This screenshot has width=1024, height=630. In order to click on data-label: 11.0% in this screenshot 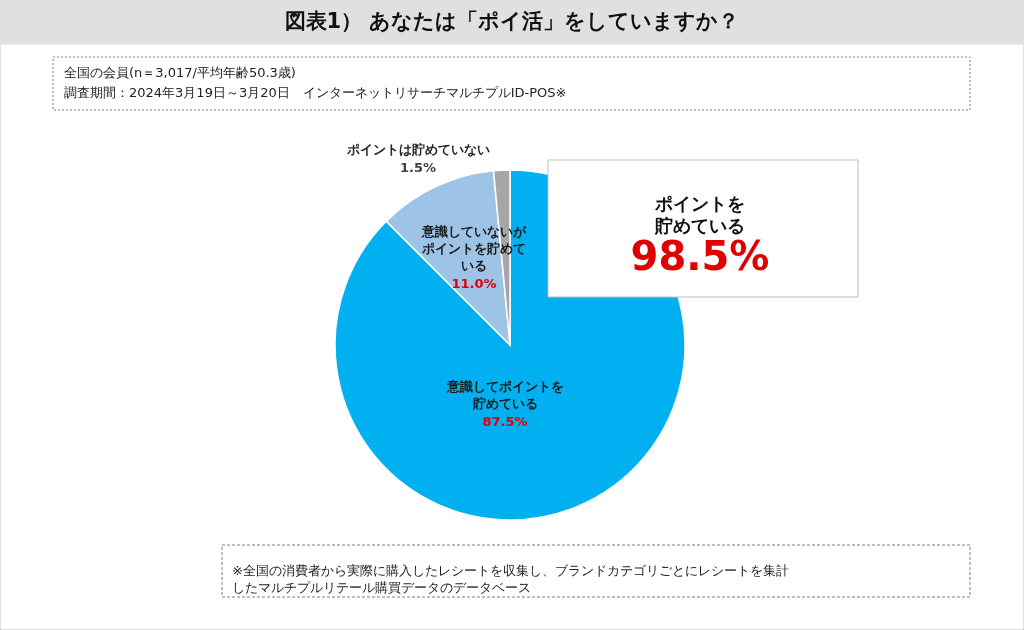, I will do `click(474, 283)`.